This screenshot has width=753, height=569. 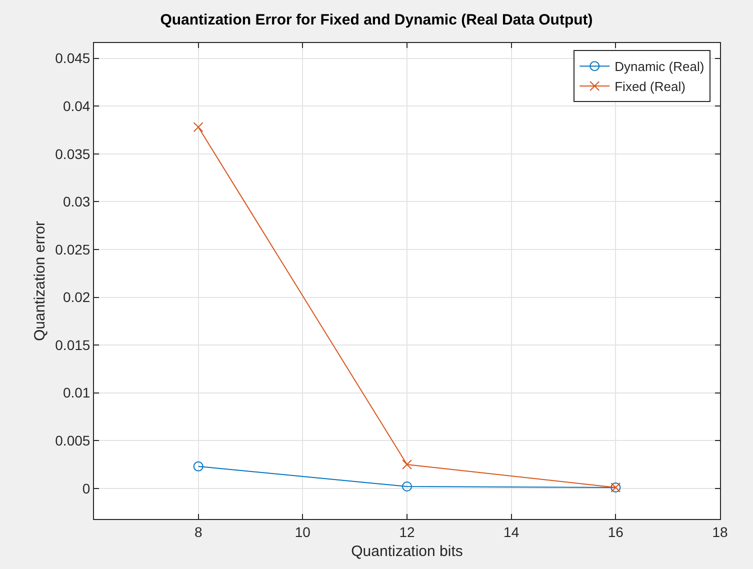 I want to click on x-tick-label: 18, so click(x=720, y=532).